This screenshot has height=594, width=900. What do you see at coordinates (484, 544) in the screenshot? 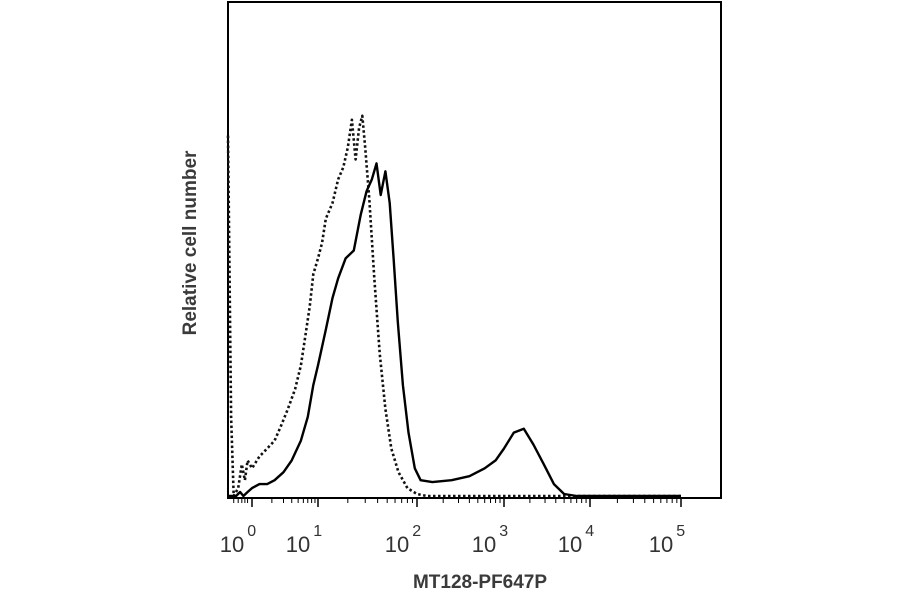
I see `x-tick-label-base-3: 10` at bounding box center [484, 544].